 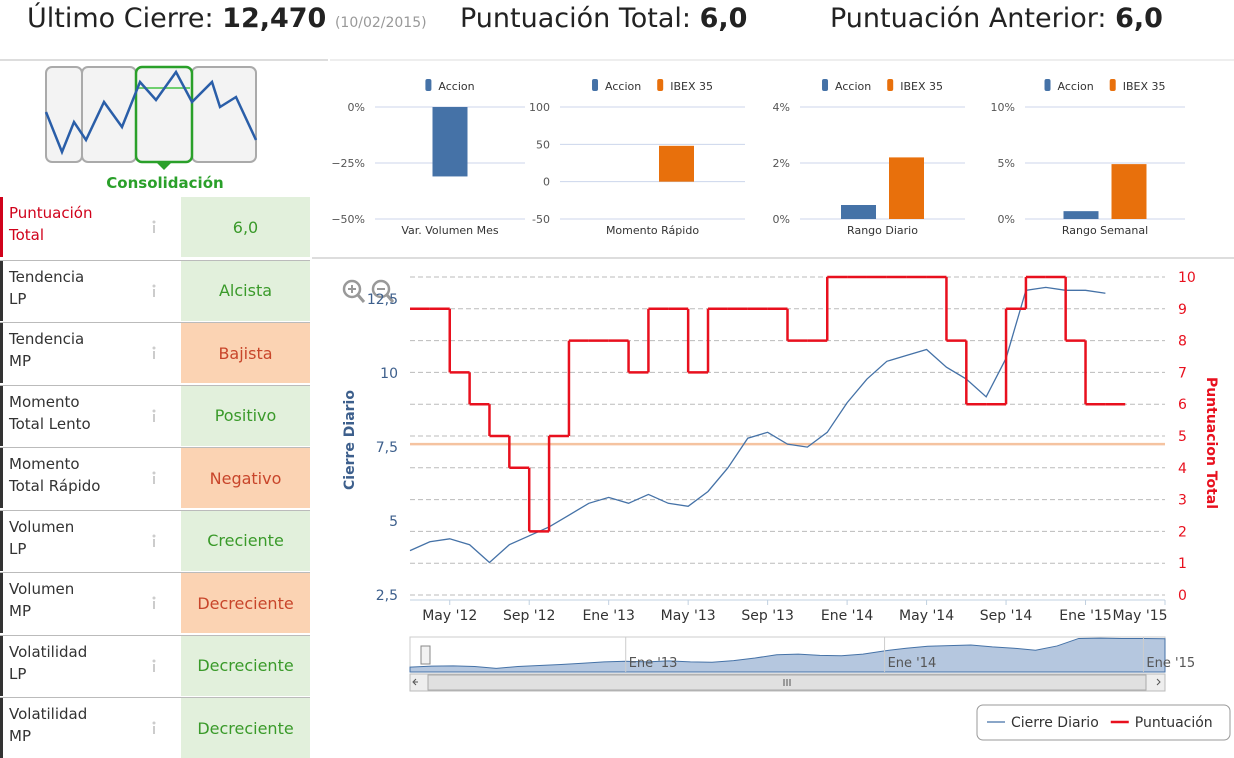 What do you see at coordinates (1182, 469) in the screenshot?
I see `y2-tick-label: 4` at bounding box center [1182, 469].